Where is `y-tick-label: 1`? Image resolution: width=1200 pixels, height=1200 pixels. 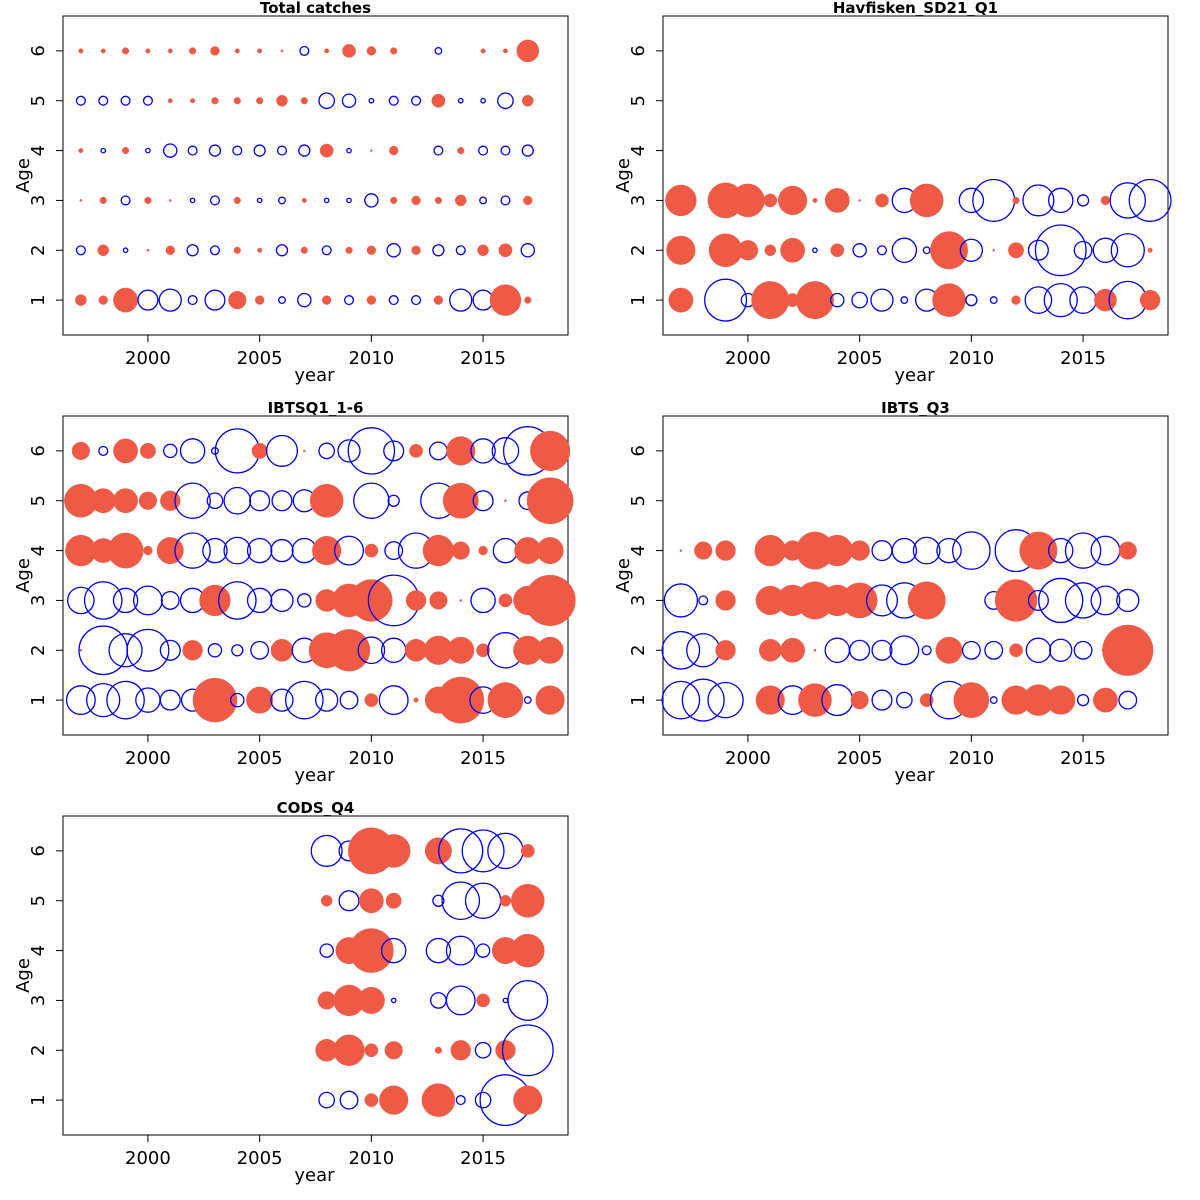
y-tick-label: 1 is located at coordinates (638, 699).